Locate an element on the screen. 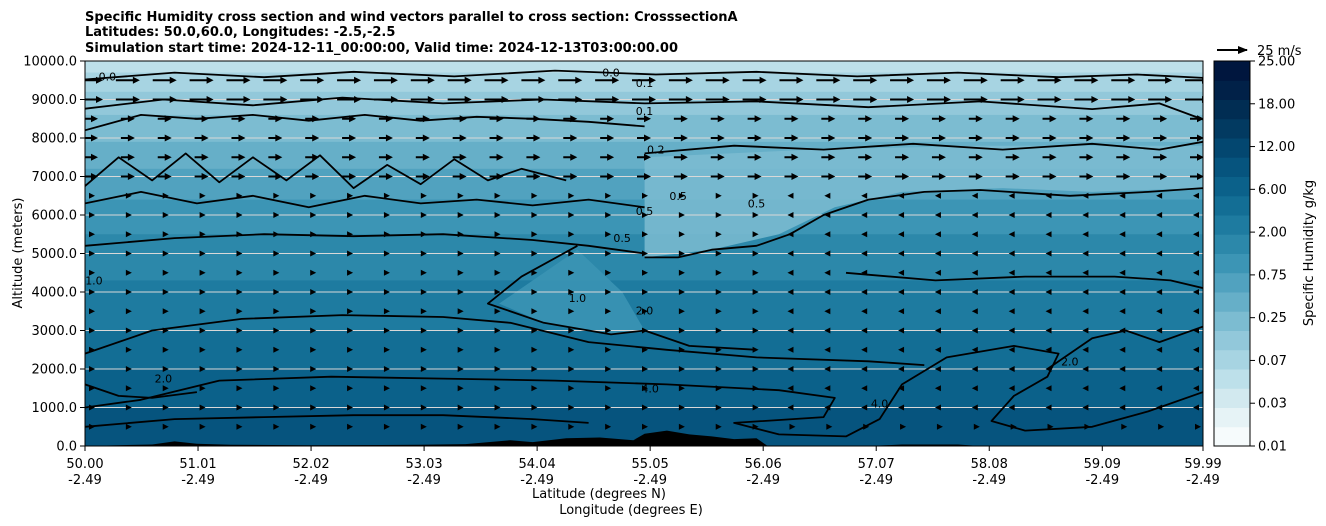 The image size is (1326, 526). wind-vector-r9-c27 is located at coordinates (1085, 253).